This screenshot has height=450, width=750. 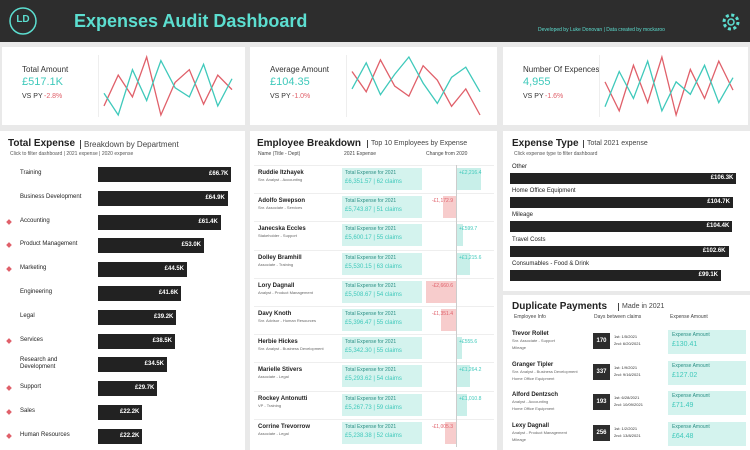 I want to click on category-label: Human Resources, so click(x=45, y=434).